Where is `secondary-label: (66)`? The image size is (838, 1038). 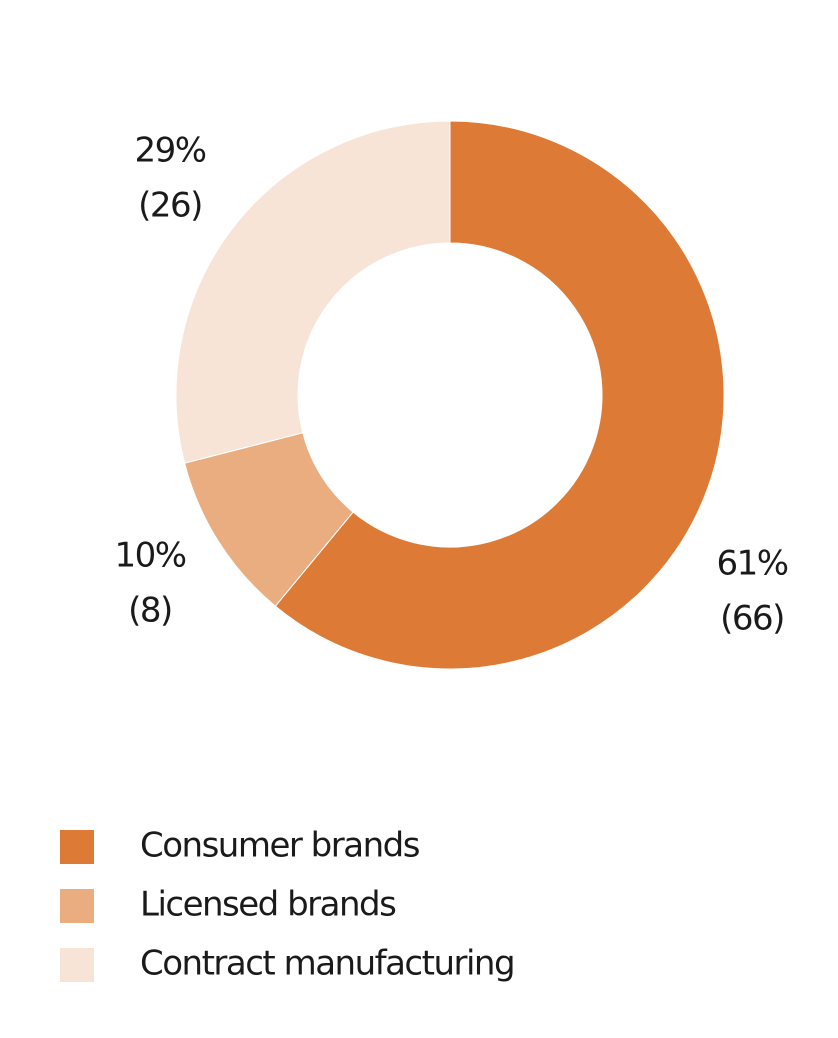 secondary-label: (66) is located at coordinates (752, 619).